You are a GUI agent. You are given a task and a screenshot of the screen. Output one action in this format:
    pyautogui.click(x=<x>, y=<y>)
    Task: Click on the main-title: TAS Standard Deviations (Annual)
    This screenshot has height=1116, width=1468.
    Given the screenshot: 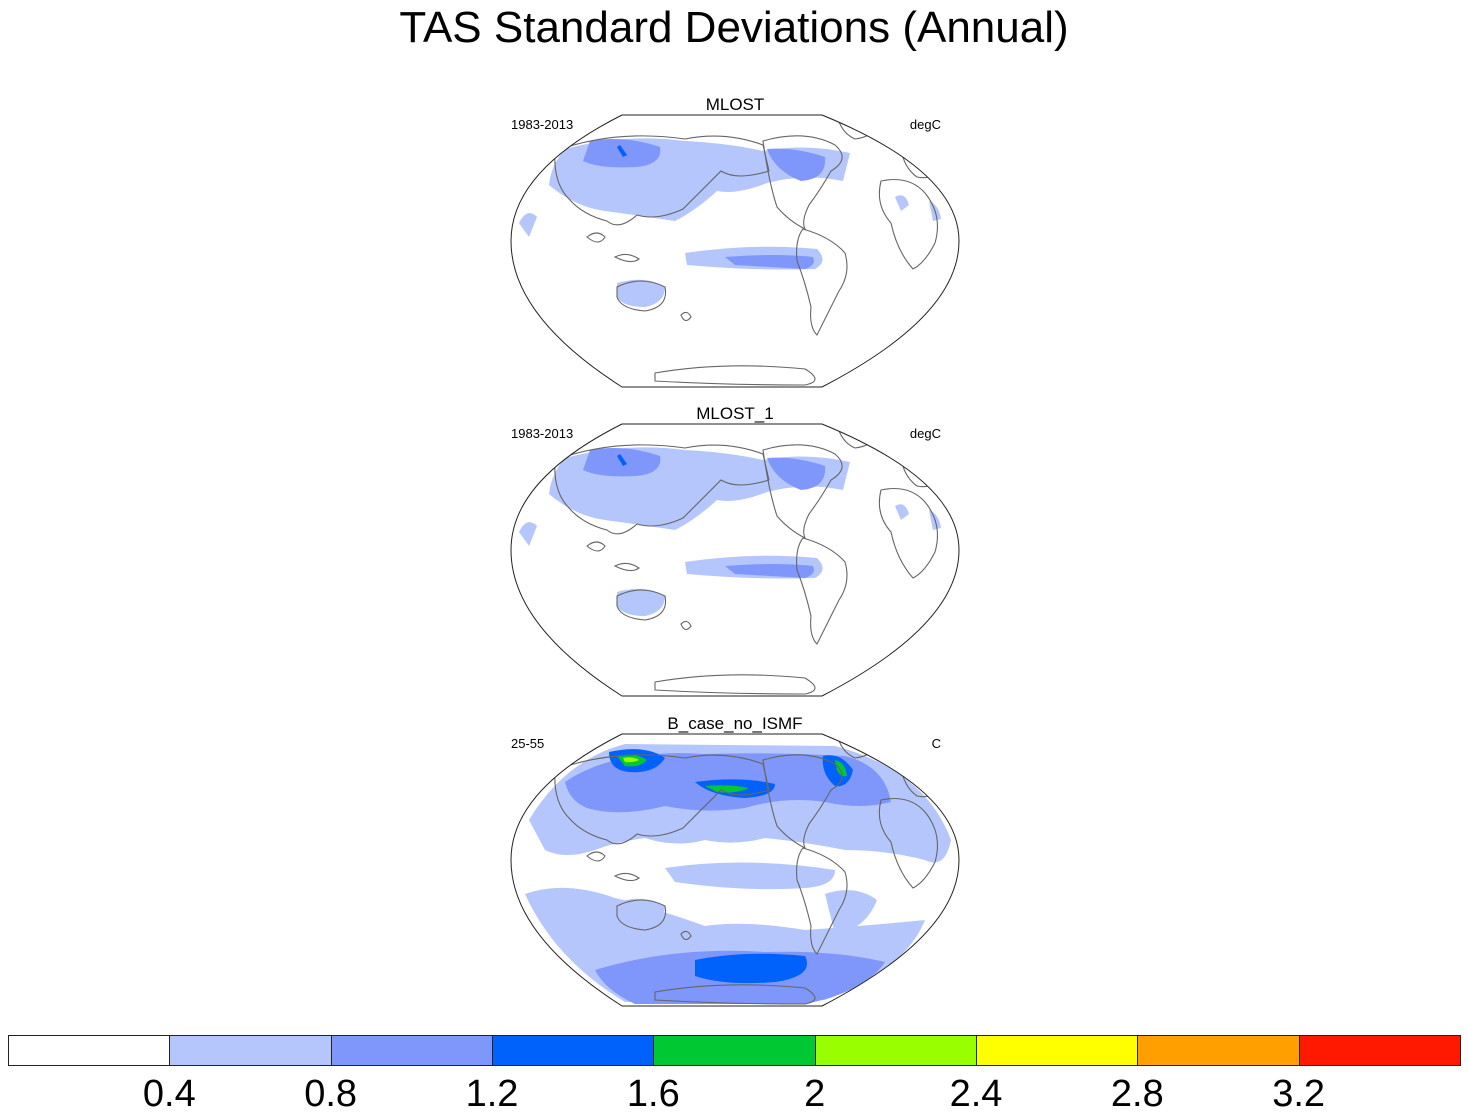 What is the action you would take?
    pyautogui.click(x=734, y=27)
    